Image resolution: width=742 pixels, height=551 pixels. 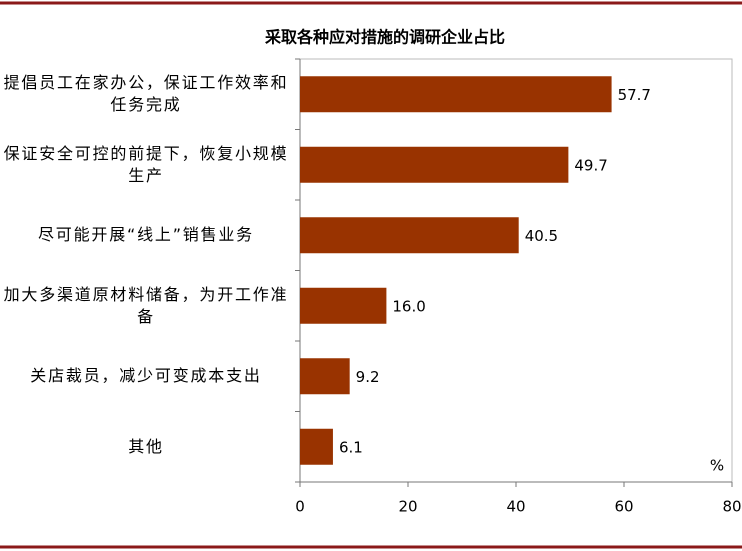 What do you see at coordinates (368, 377) in the screenshot?
I see `value-label: 9.2` at bounding box center [368, 377].